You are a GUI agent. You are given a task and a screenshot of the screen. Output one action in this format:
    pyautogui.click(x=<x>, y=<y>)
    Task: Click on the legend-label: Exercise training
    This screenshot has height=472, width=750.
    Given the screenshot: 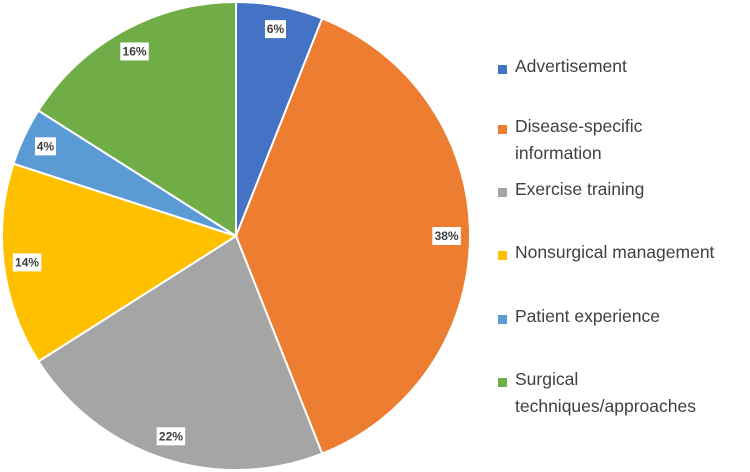 What is the action you would take?
    pyautogui.click(x=580, y=189)
    